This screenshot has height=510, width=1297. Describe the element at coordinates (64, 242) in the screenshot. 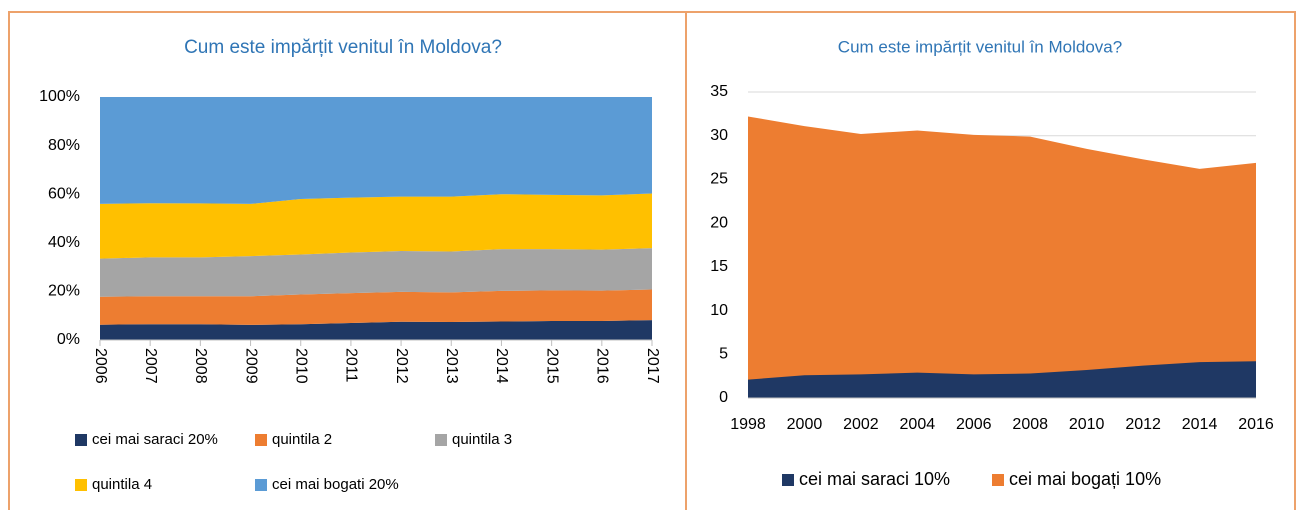

I see `y-tick-label: 40%` at that location.